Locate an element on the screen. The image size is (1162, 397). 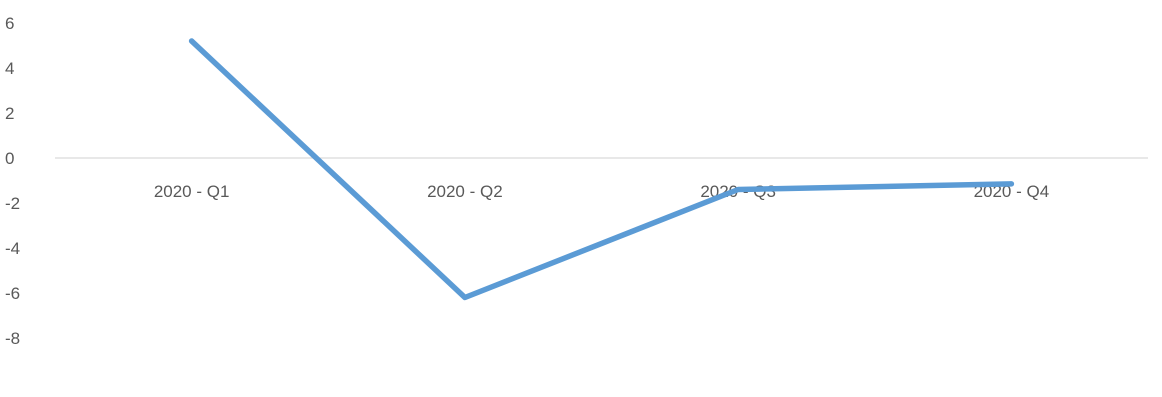
y-tick-label: 4 is located at coordinates (9, 68).